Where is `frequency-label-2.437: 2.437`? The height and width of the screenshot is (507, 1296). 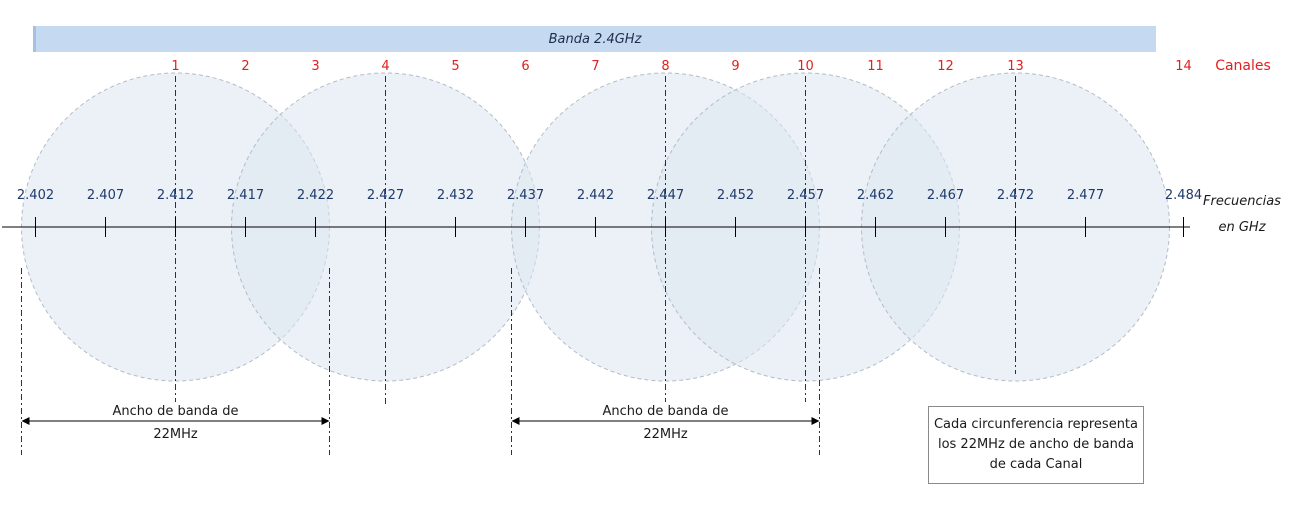 frequency-label-2.437: 2.437 is located at coordinates (525, 195).